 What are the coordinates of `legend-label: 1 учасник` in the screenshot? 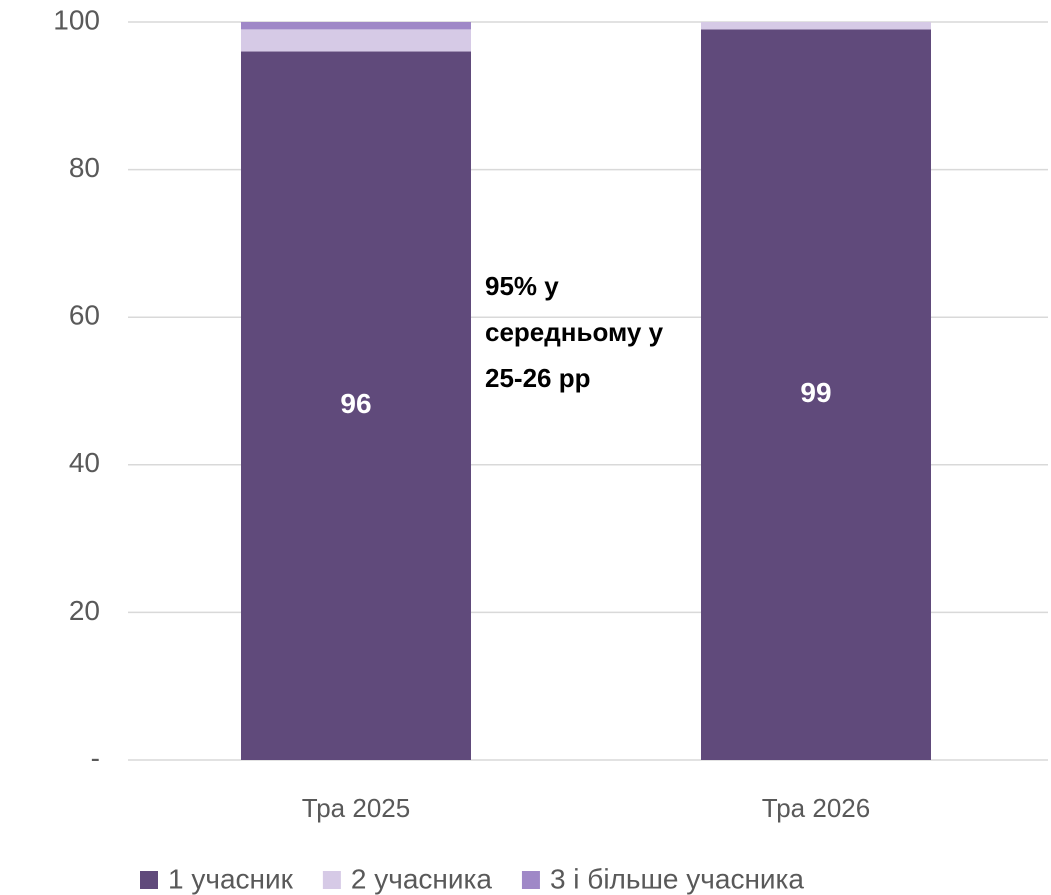 It's located at (231, 878).